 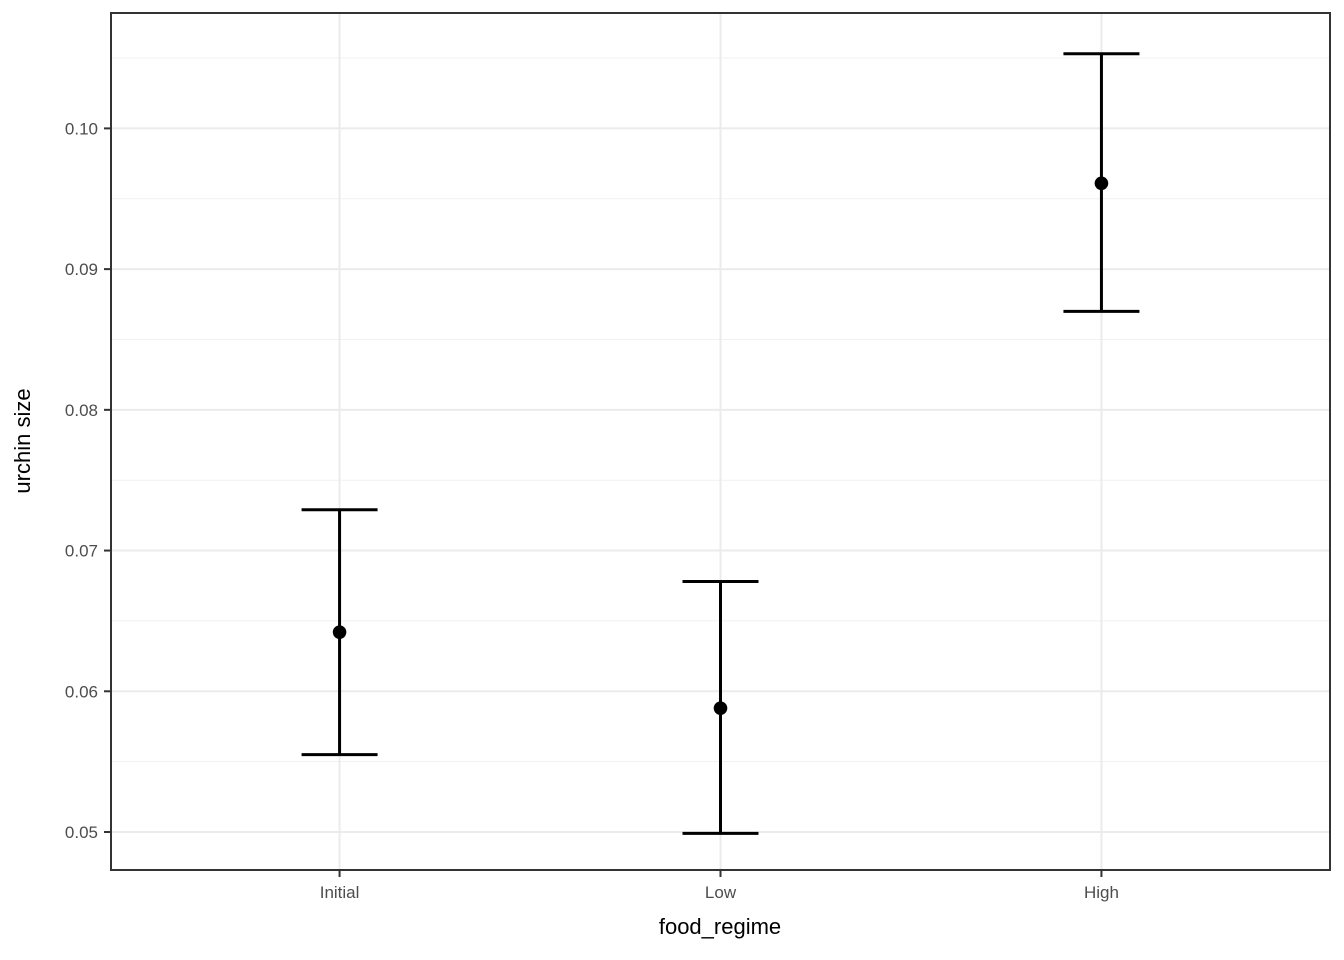 I want to click on y-axis-tick-label: 0.07, so click(x=81, y=551).